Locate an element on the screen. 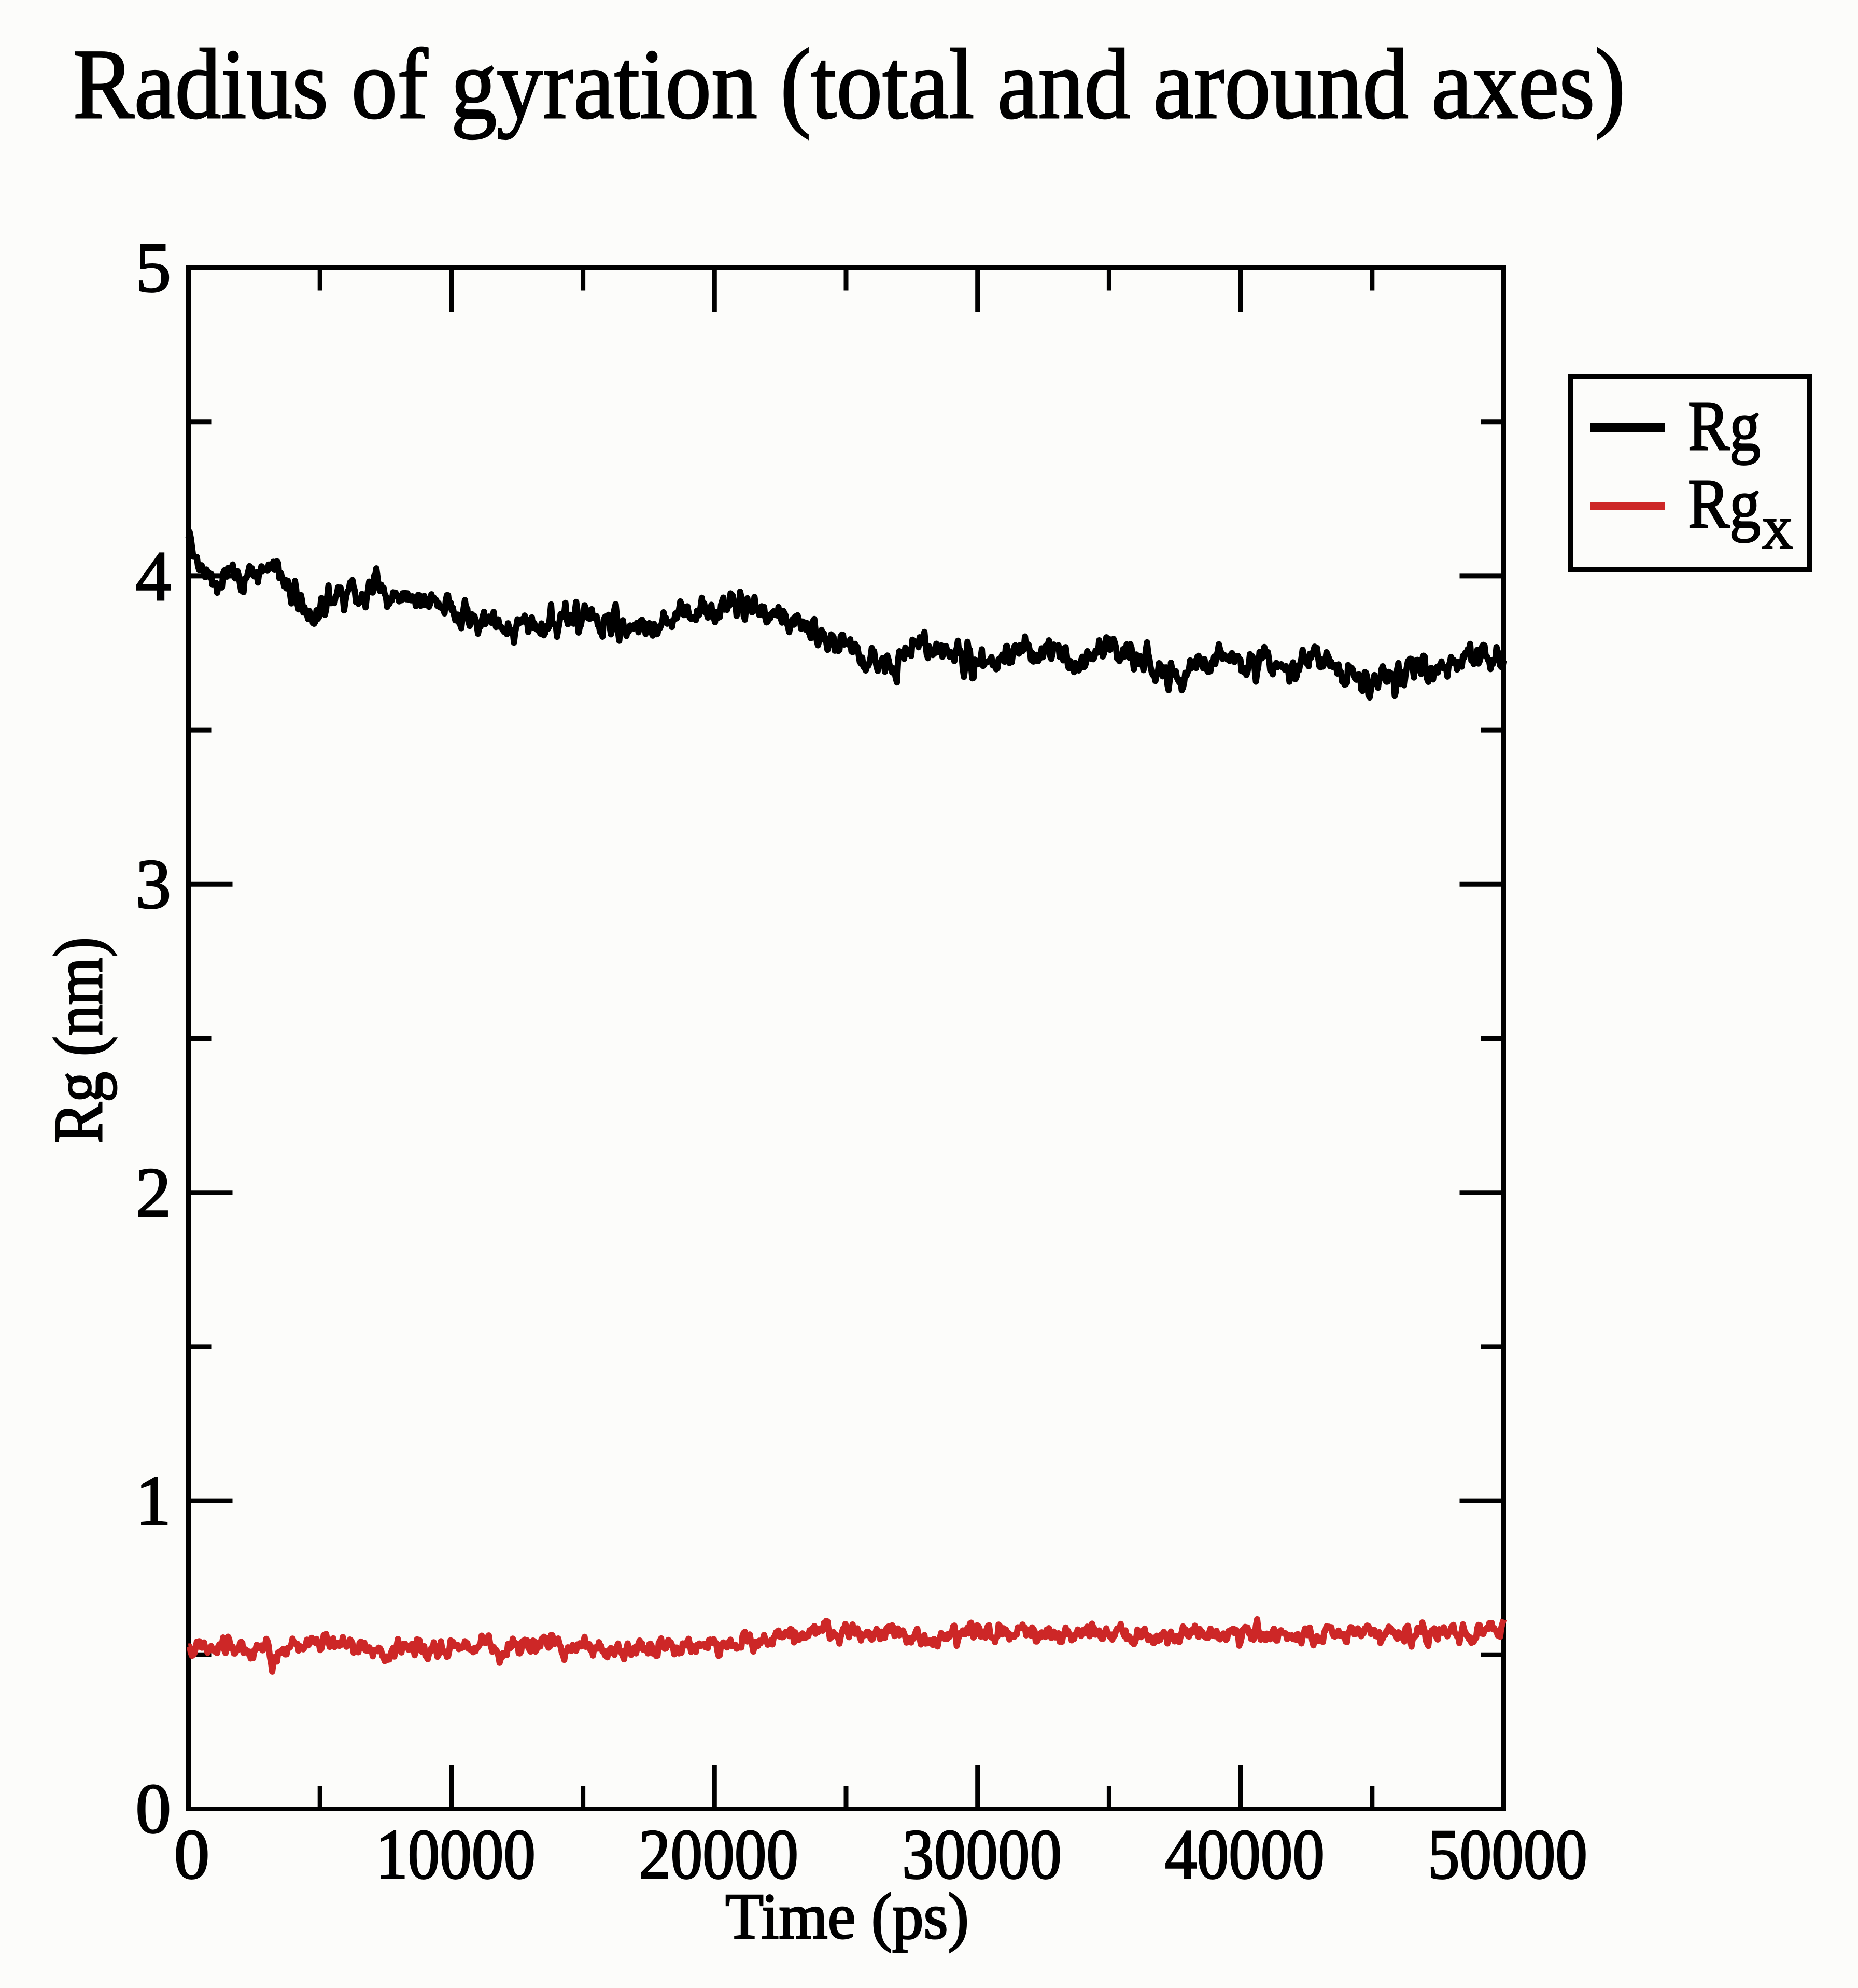 This screenshot has width=1858, height=1988. svg-text: 20000 is located at coordinates (719, 1854).